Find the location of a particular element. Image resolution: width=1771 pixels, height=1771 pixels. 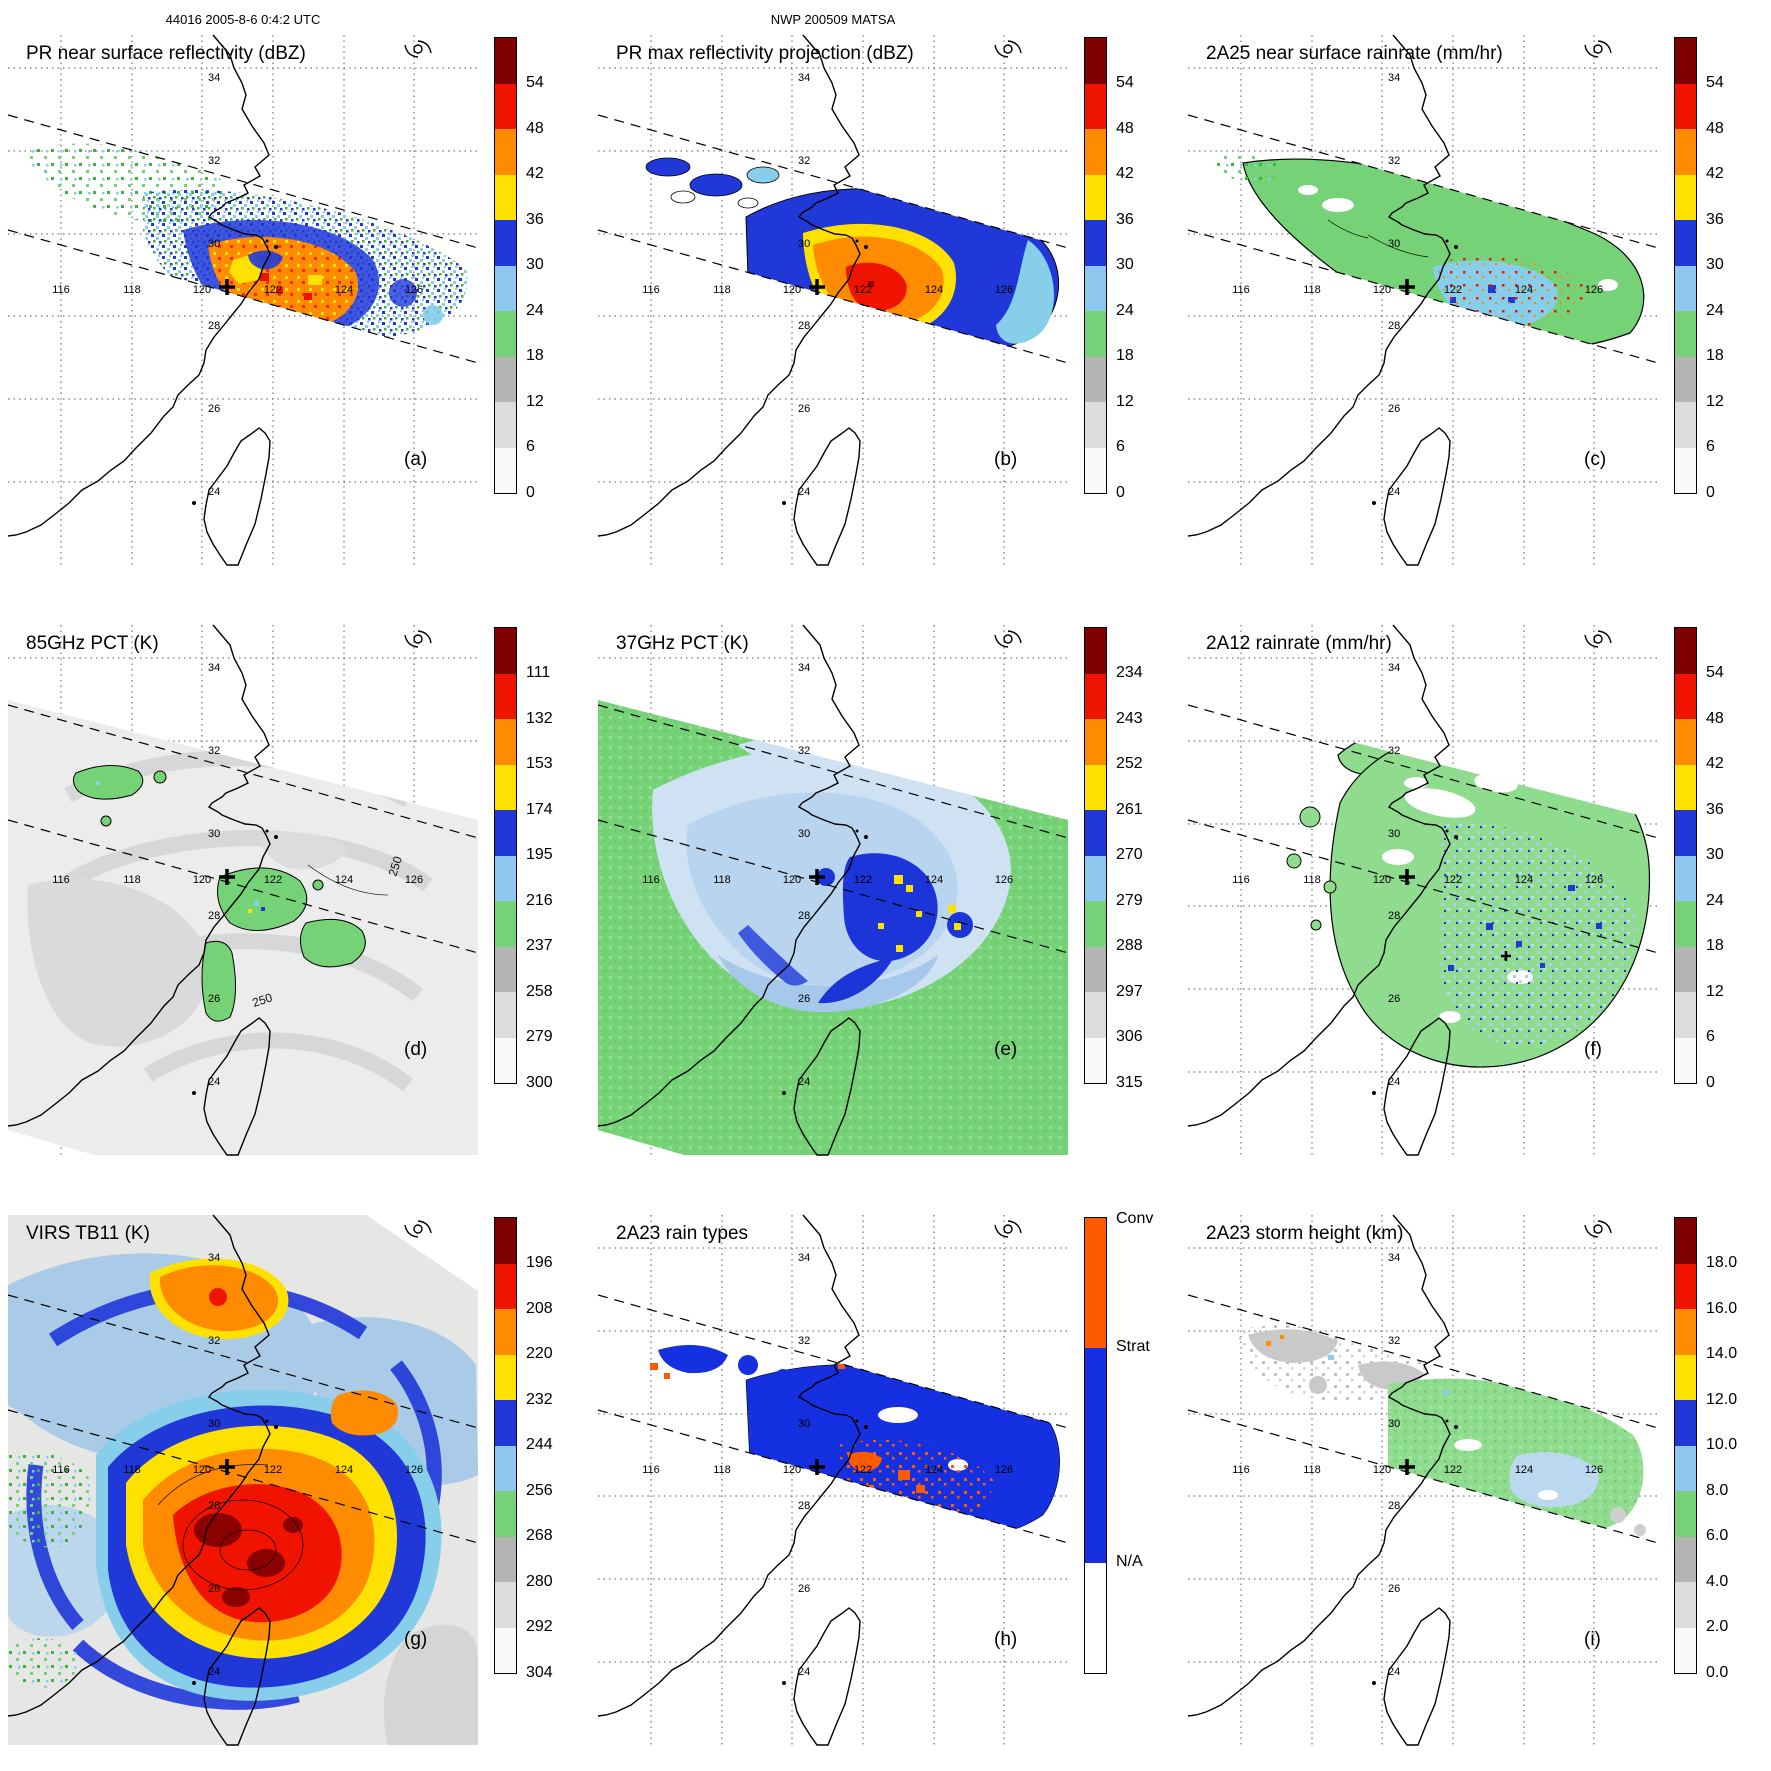

colorbar-tick-label: 30 is located at coordinates (535, 264).